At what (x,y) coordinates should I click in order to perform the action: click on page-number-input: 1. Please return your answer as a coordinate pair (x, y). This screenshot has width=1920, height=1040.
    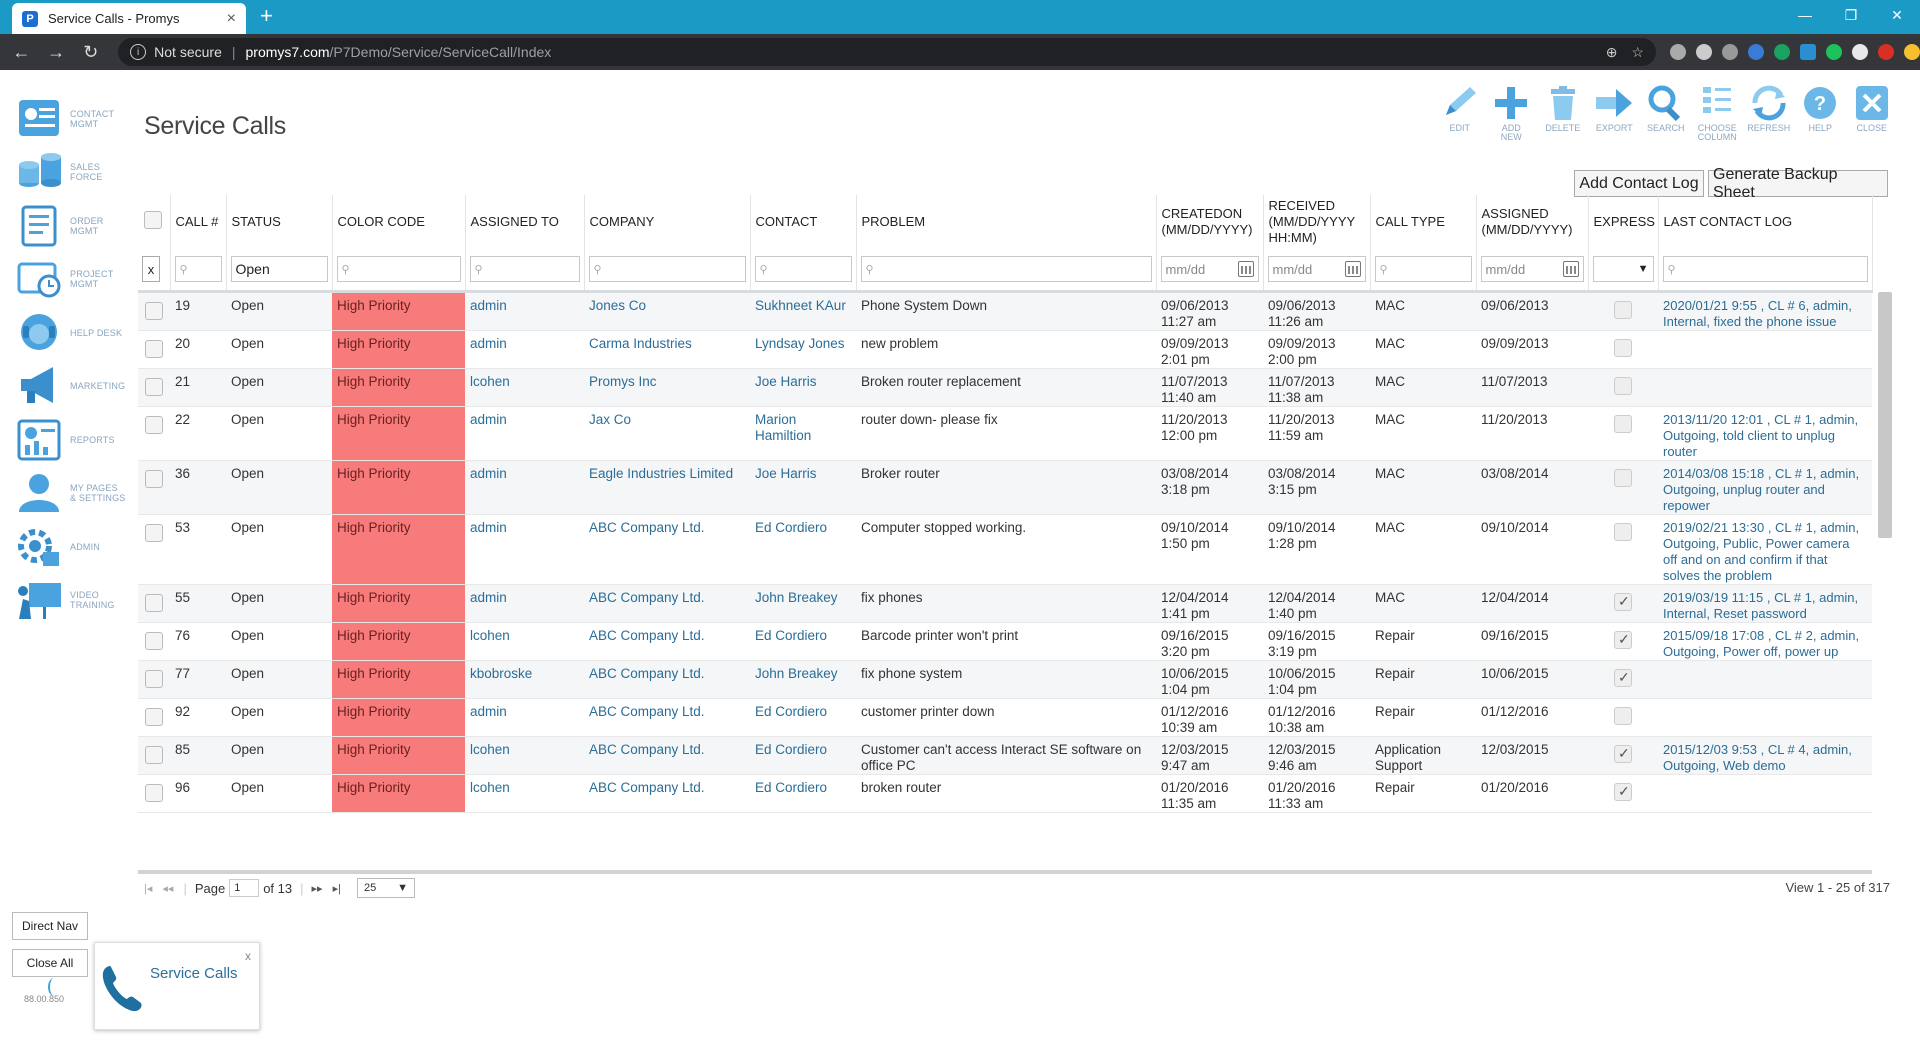
    Looking at the image, I should click on (244, 888).